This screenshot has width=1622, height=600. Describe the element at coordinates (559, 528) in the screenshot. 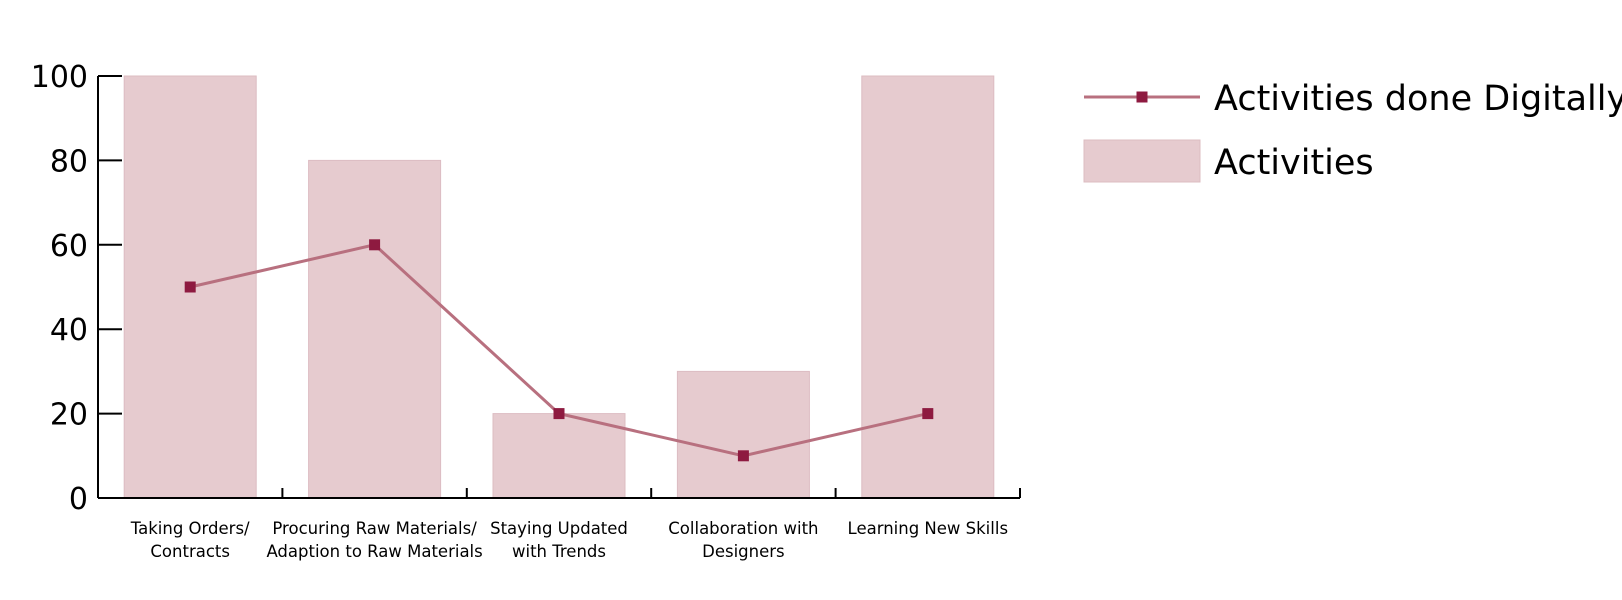

I see `x-category-label-line: Staying Updated` at that location.